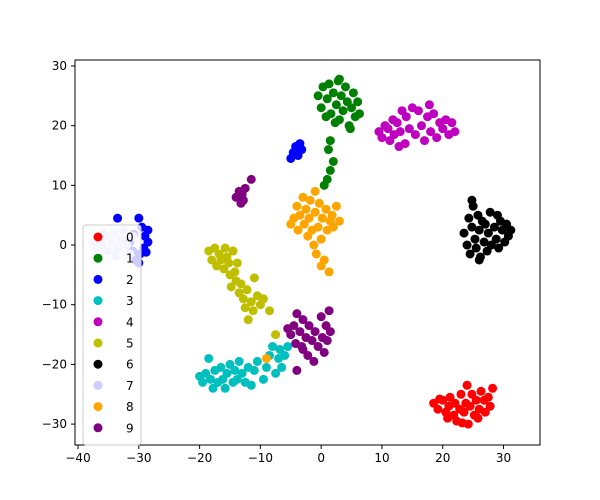 The image size is (600, 500). Describe the element at coordinates (58, 245) in the screenshot. I see `y-axis: −30 −20 −10 0 10 20 30` at that location.